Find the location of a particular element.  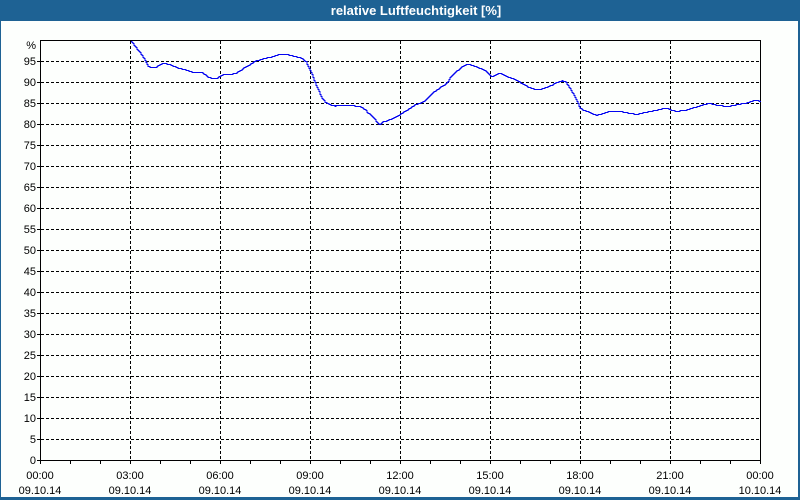

svg-text: 21:00 is located at coordinates (670, 476).